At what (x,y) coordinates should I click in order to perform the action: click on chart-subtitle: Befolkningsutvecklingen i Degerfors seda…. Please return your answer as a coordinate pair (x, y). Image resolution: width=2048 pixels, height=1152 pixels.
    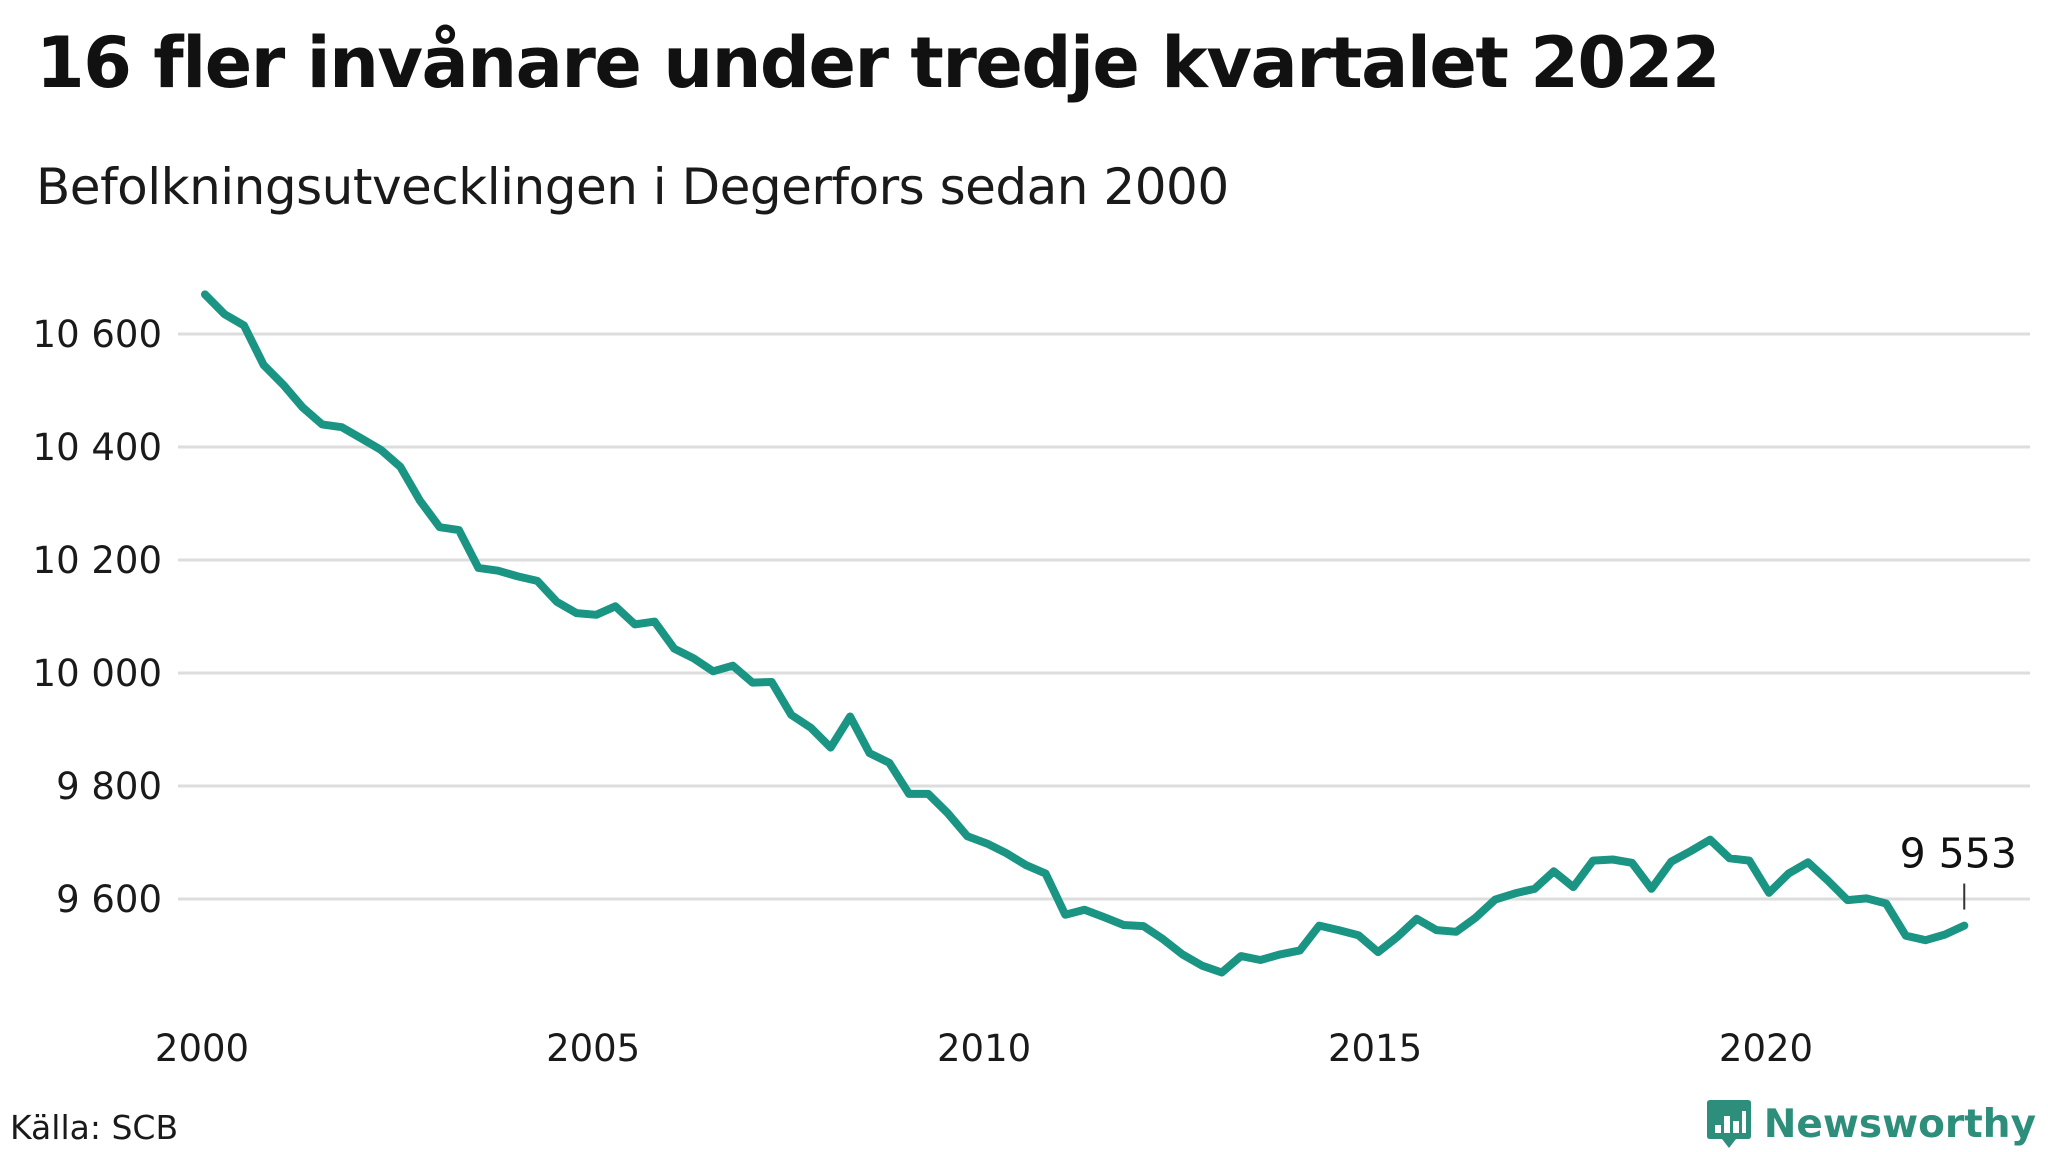
    Looking at the image, I should click on (632, 187).